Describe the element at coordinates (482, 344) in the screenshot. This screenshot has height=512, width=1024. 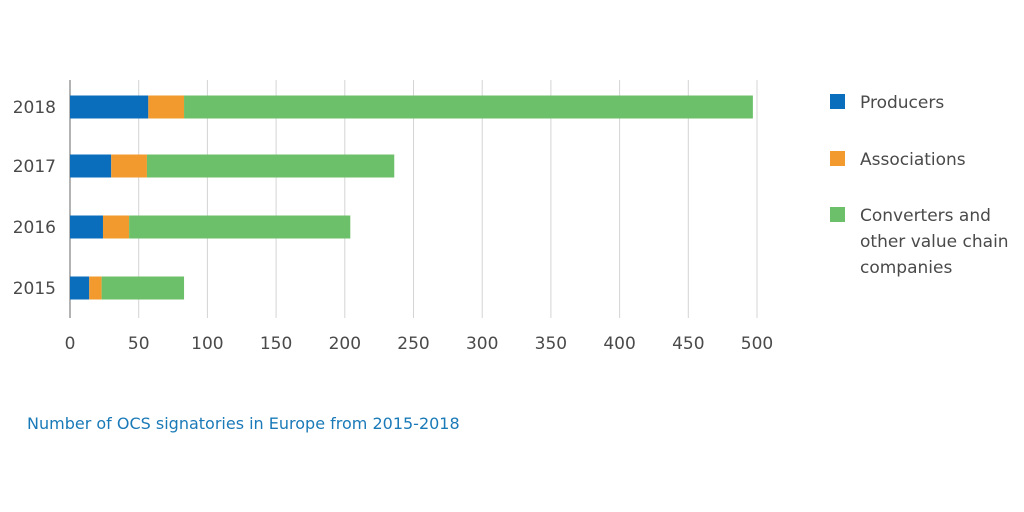
I see `x-tick-label: 300` at that location.